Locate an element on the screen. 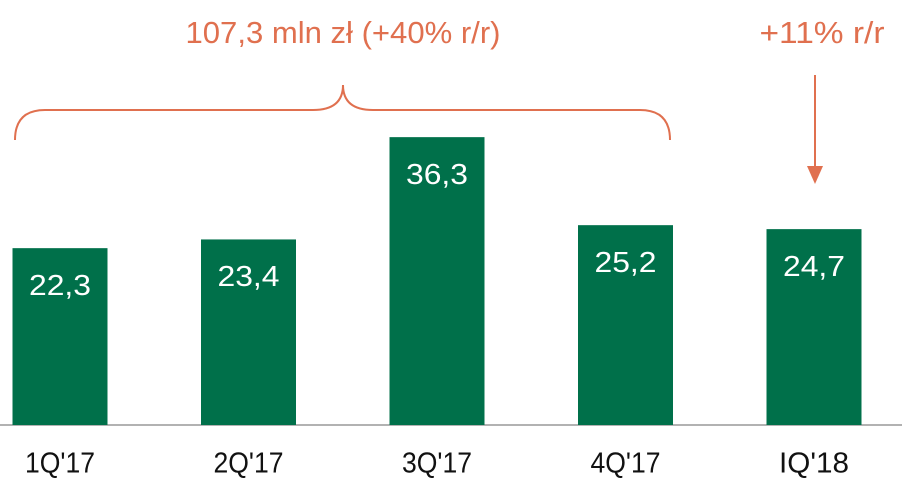  brace is located at coordinates (342, 112).